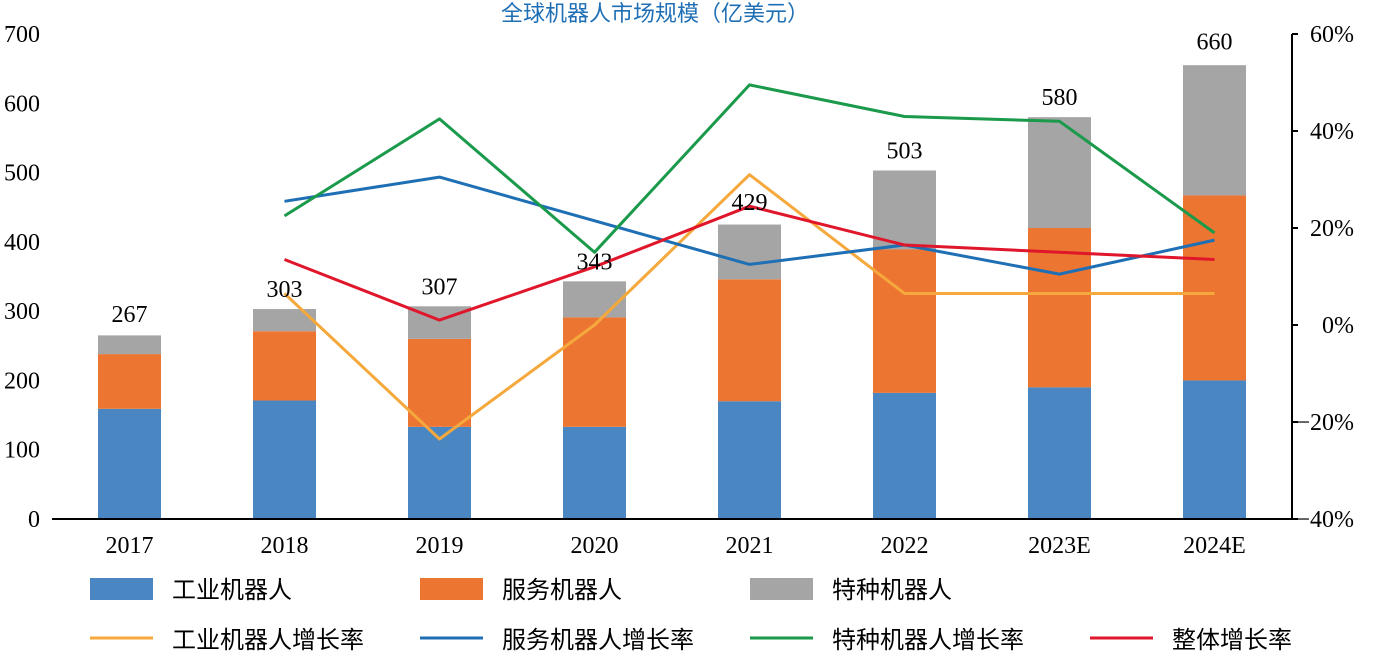 This screenshot has height=659, width=1381. Describe the element at coordinates (232, 590) in the screenshot. I see `legend-label: 工业机器人` at that location.